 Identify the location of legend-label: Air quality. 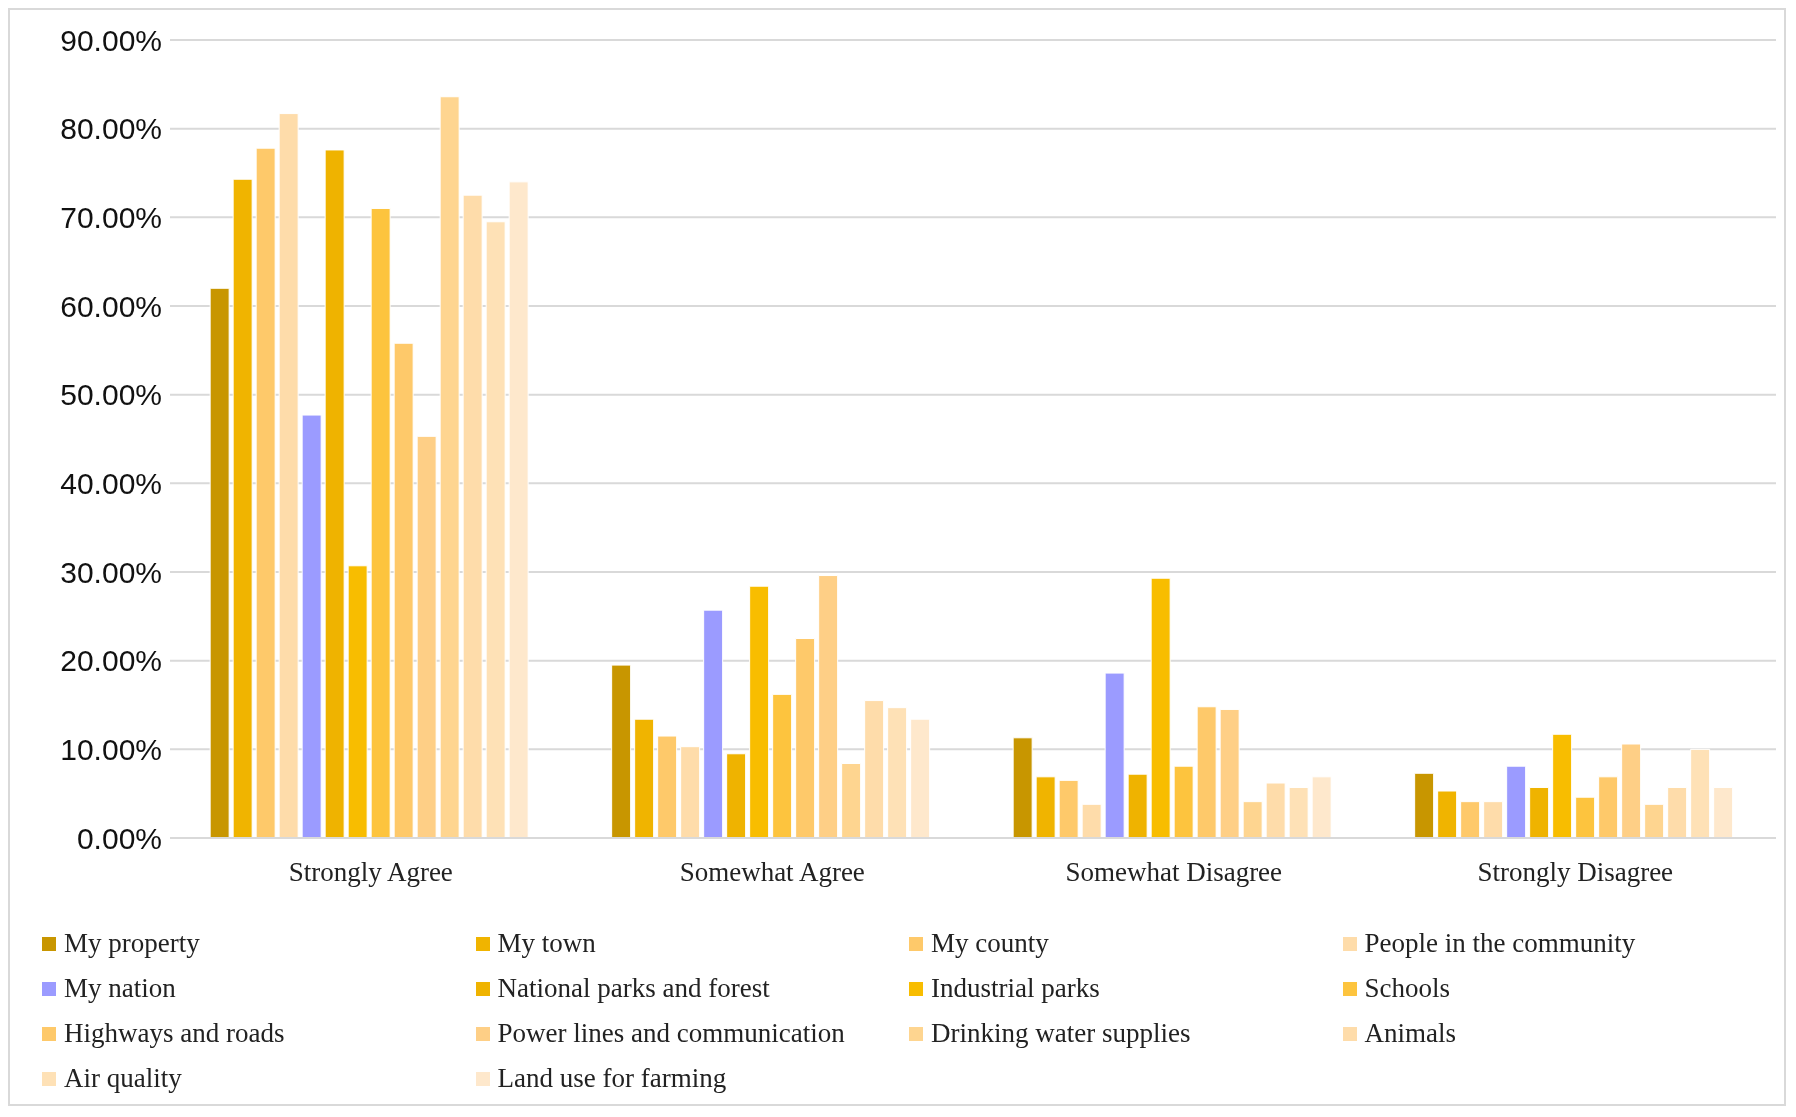
(123, 1078).